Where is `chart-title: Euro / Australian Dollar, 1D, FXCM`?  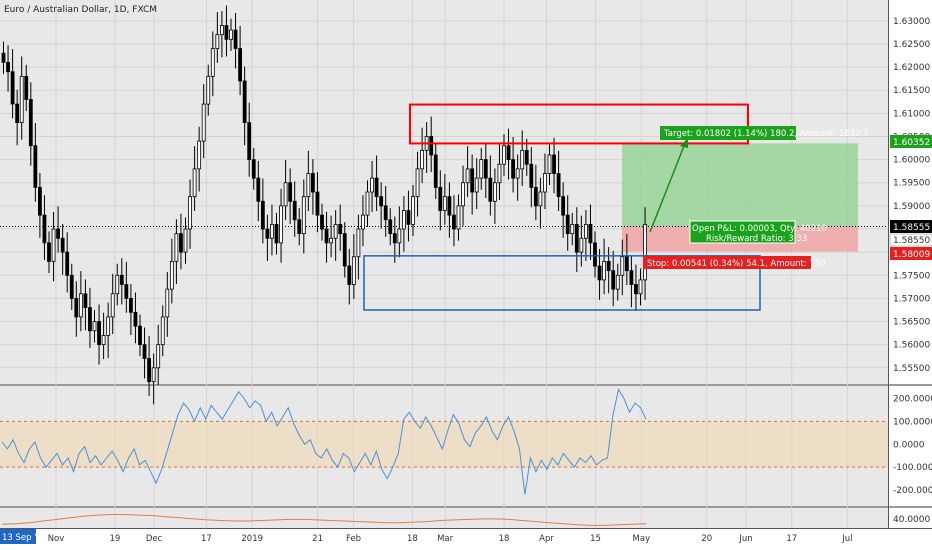 chart-title: Euro / Australian Dollar, 1D, FXCM is located at coordinates (80, 10).